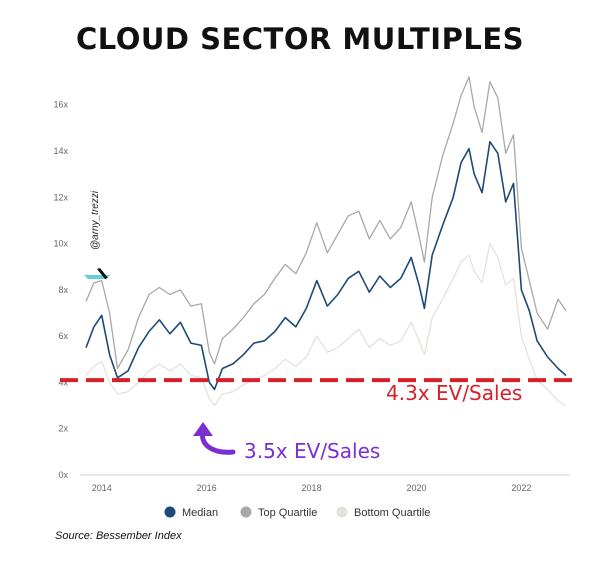  I want to click on watermark-text: @arny_trezzi, so click(95, 220).